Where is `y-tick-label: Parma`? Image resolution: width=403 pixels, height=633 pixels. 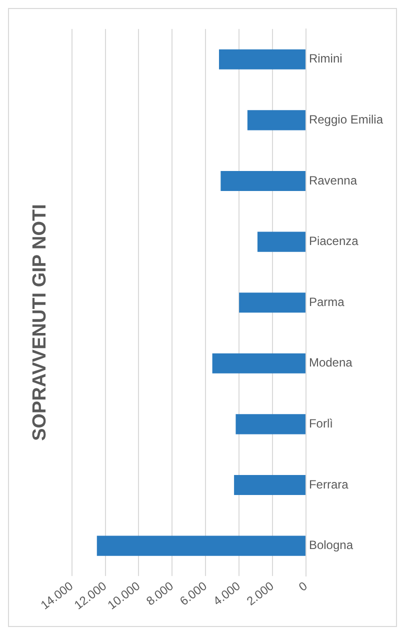 y-tick-label: Parma is located at coordinates (326, 301).